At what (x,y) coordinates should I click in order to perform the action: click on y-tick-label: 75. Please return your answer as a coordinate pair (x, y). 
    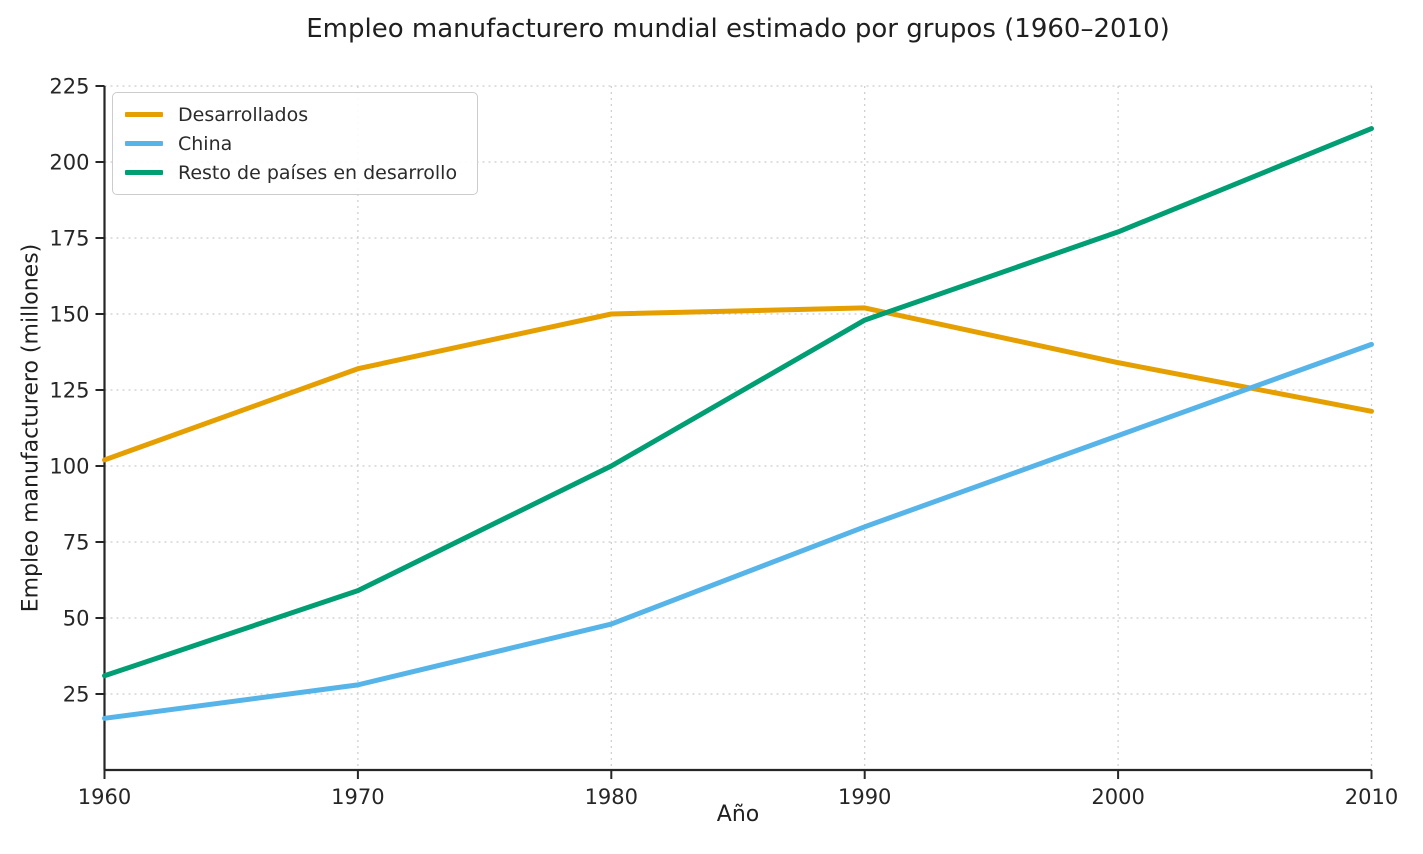
    Looking at the image, I should click on (76, 543).